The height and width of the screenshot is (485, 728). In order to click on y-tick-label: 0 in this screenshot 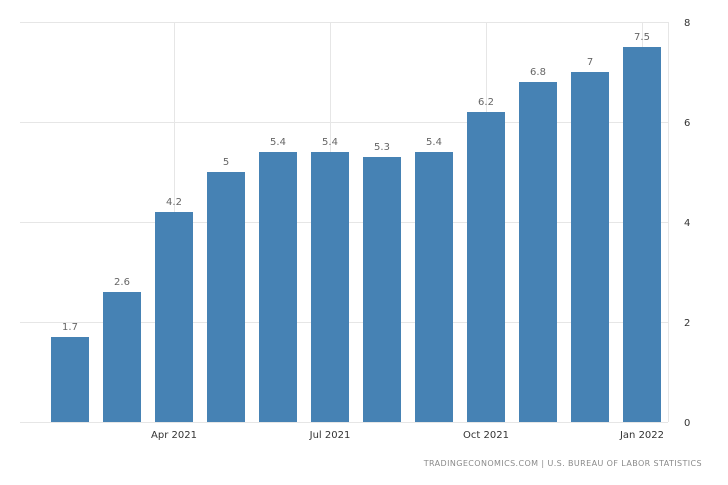, I will do `click(687, 423)`.